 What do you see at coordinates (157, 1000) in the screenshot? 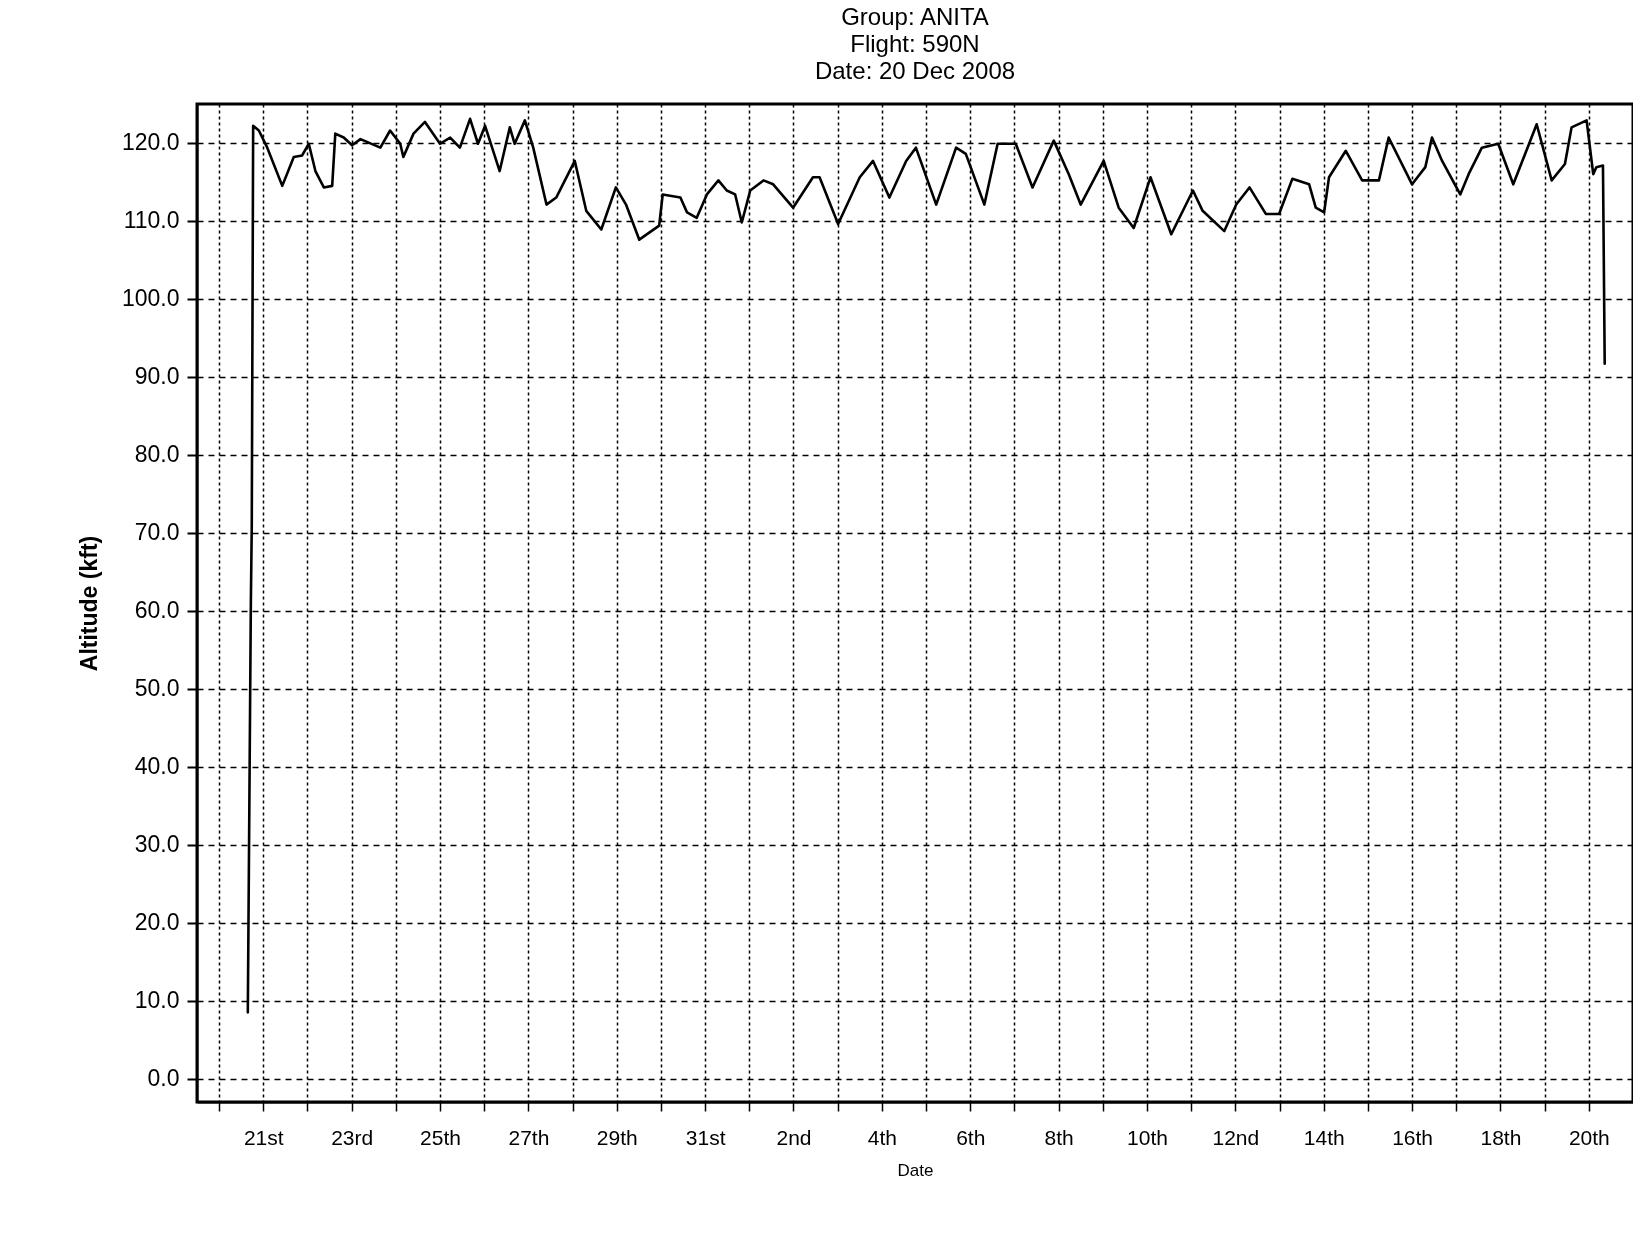
I see `y-tick-label: 10.0` at bounding box center [157, 1000].